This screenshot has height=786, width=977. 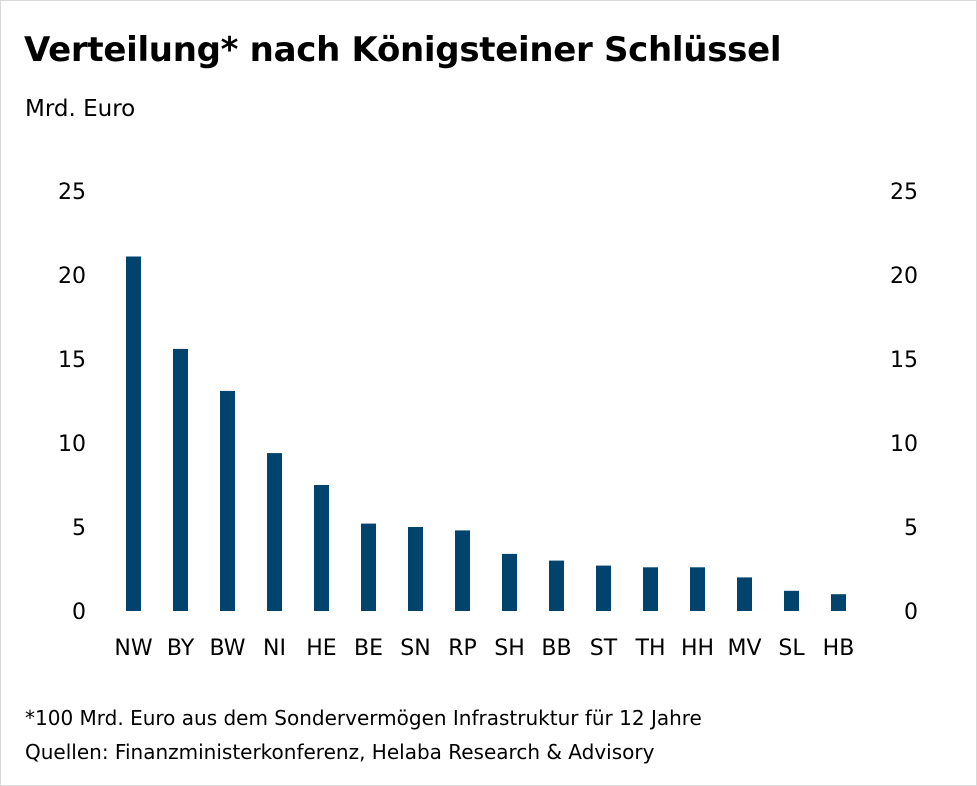 I want to click on chart-unit-label: Mrd. Euro, so click(x=80, y=109).